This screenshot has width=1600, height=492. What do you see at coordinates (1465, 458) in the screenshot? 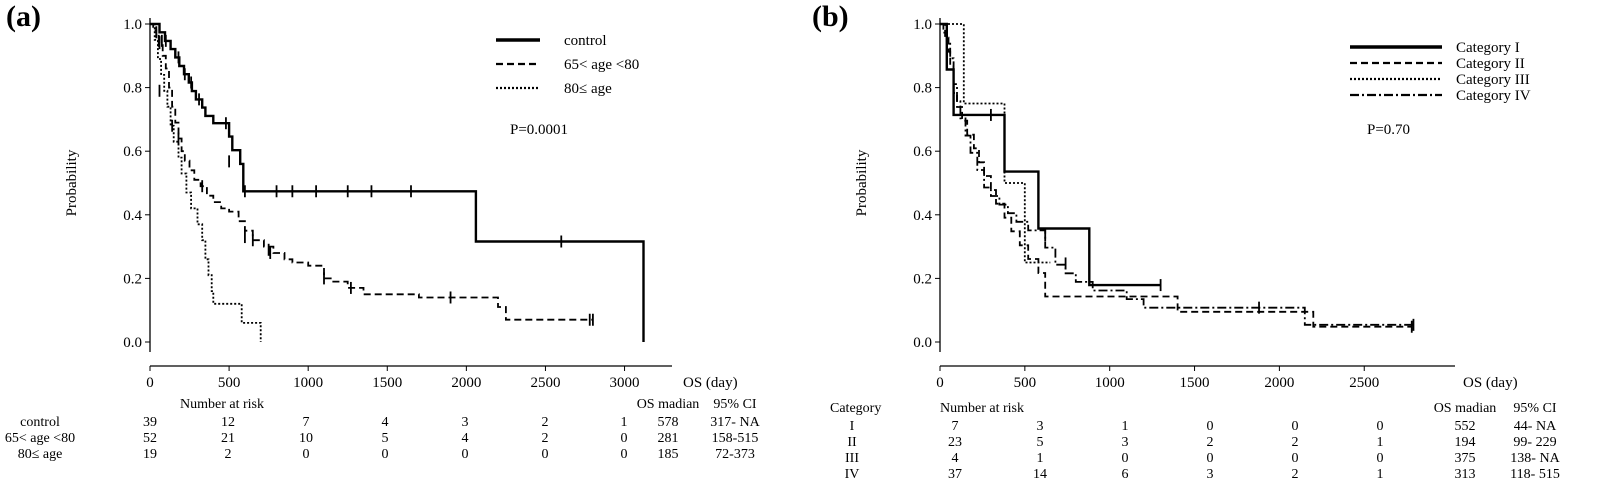
I see `risk-table-median: 375` at bounding box center [1465, 458].